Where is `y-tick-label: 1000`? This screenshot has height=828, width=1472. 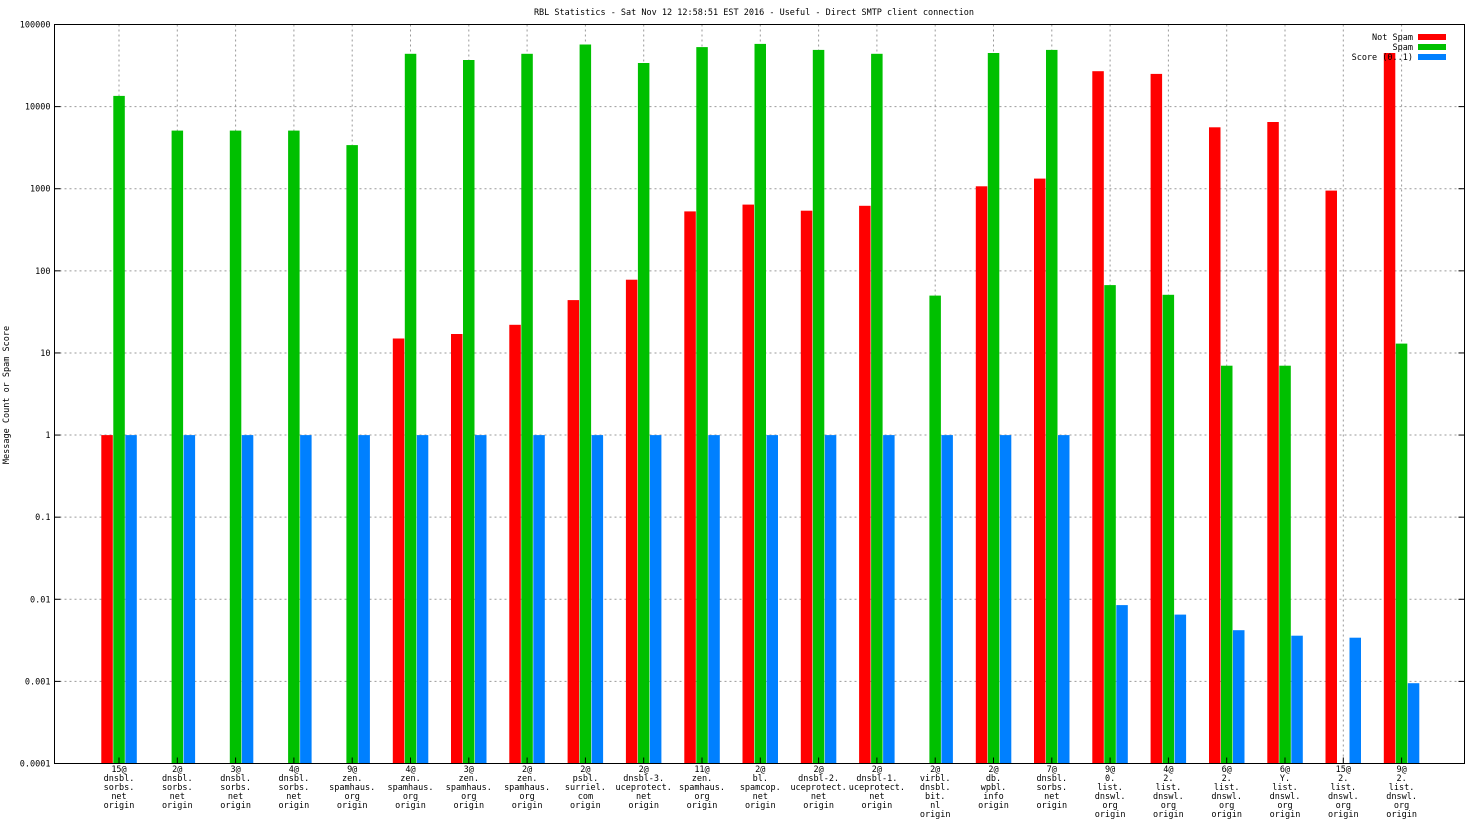
y-tick-label: 1000 is located at coordinates (40, 190).